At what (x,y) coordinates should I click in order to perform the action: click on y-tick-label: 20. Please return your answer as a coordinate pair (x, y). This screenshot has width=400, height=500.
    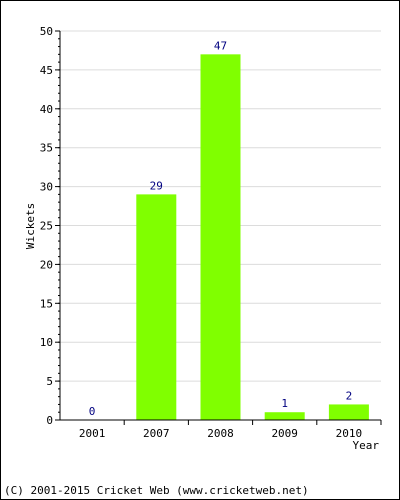
    Looking at the image, I should click on (46, 264).